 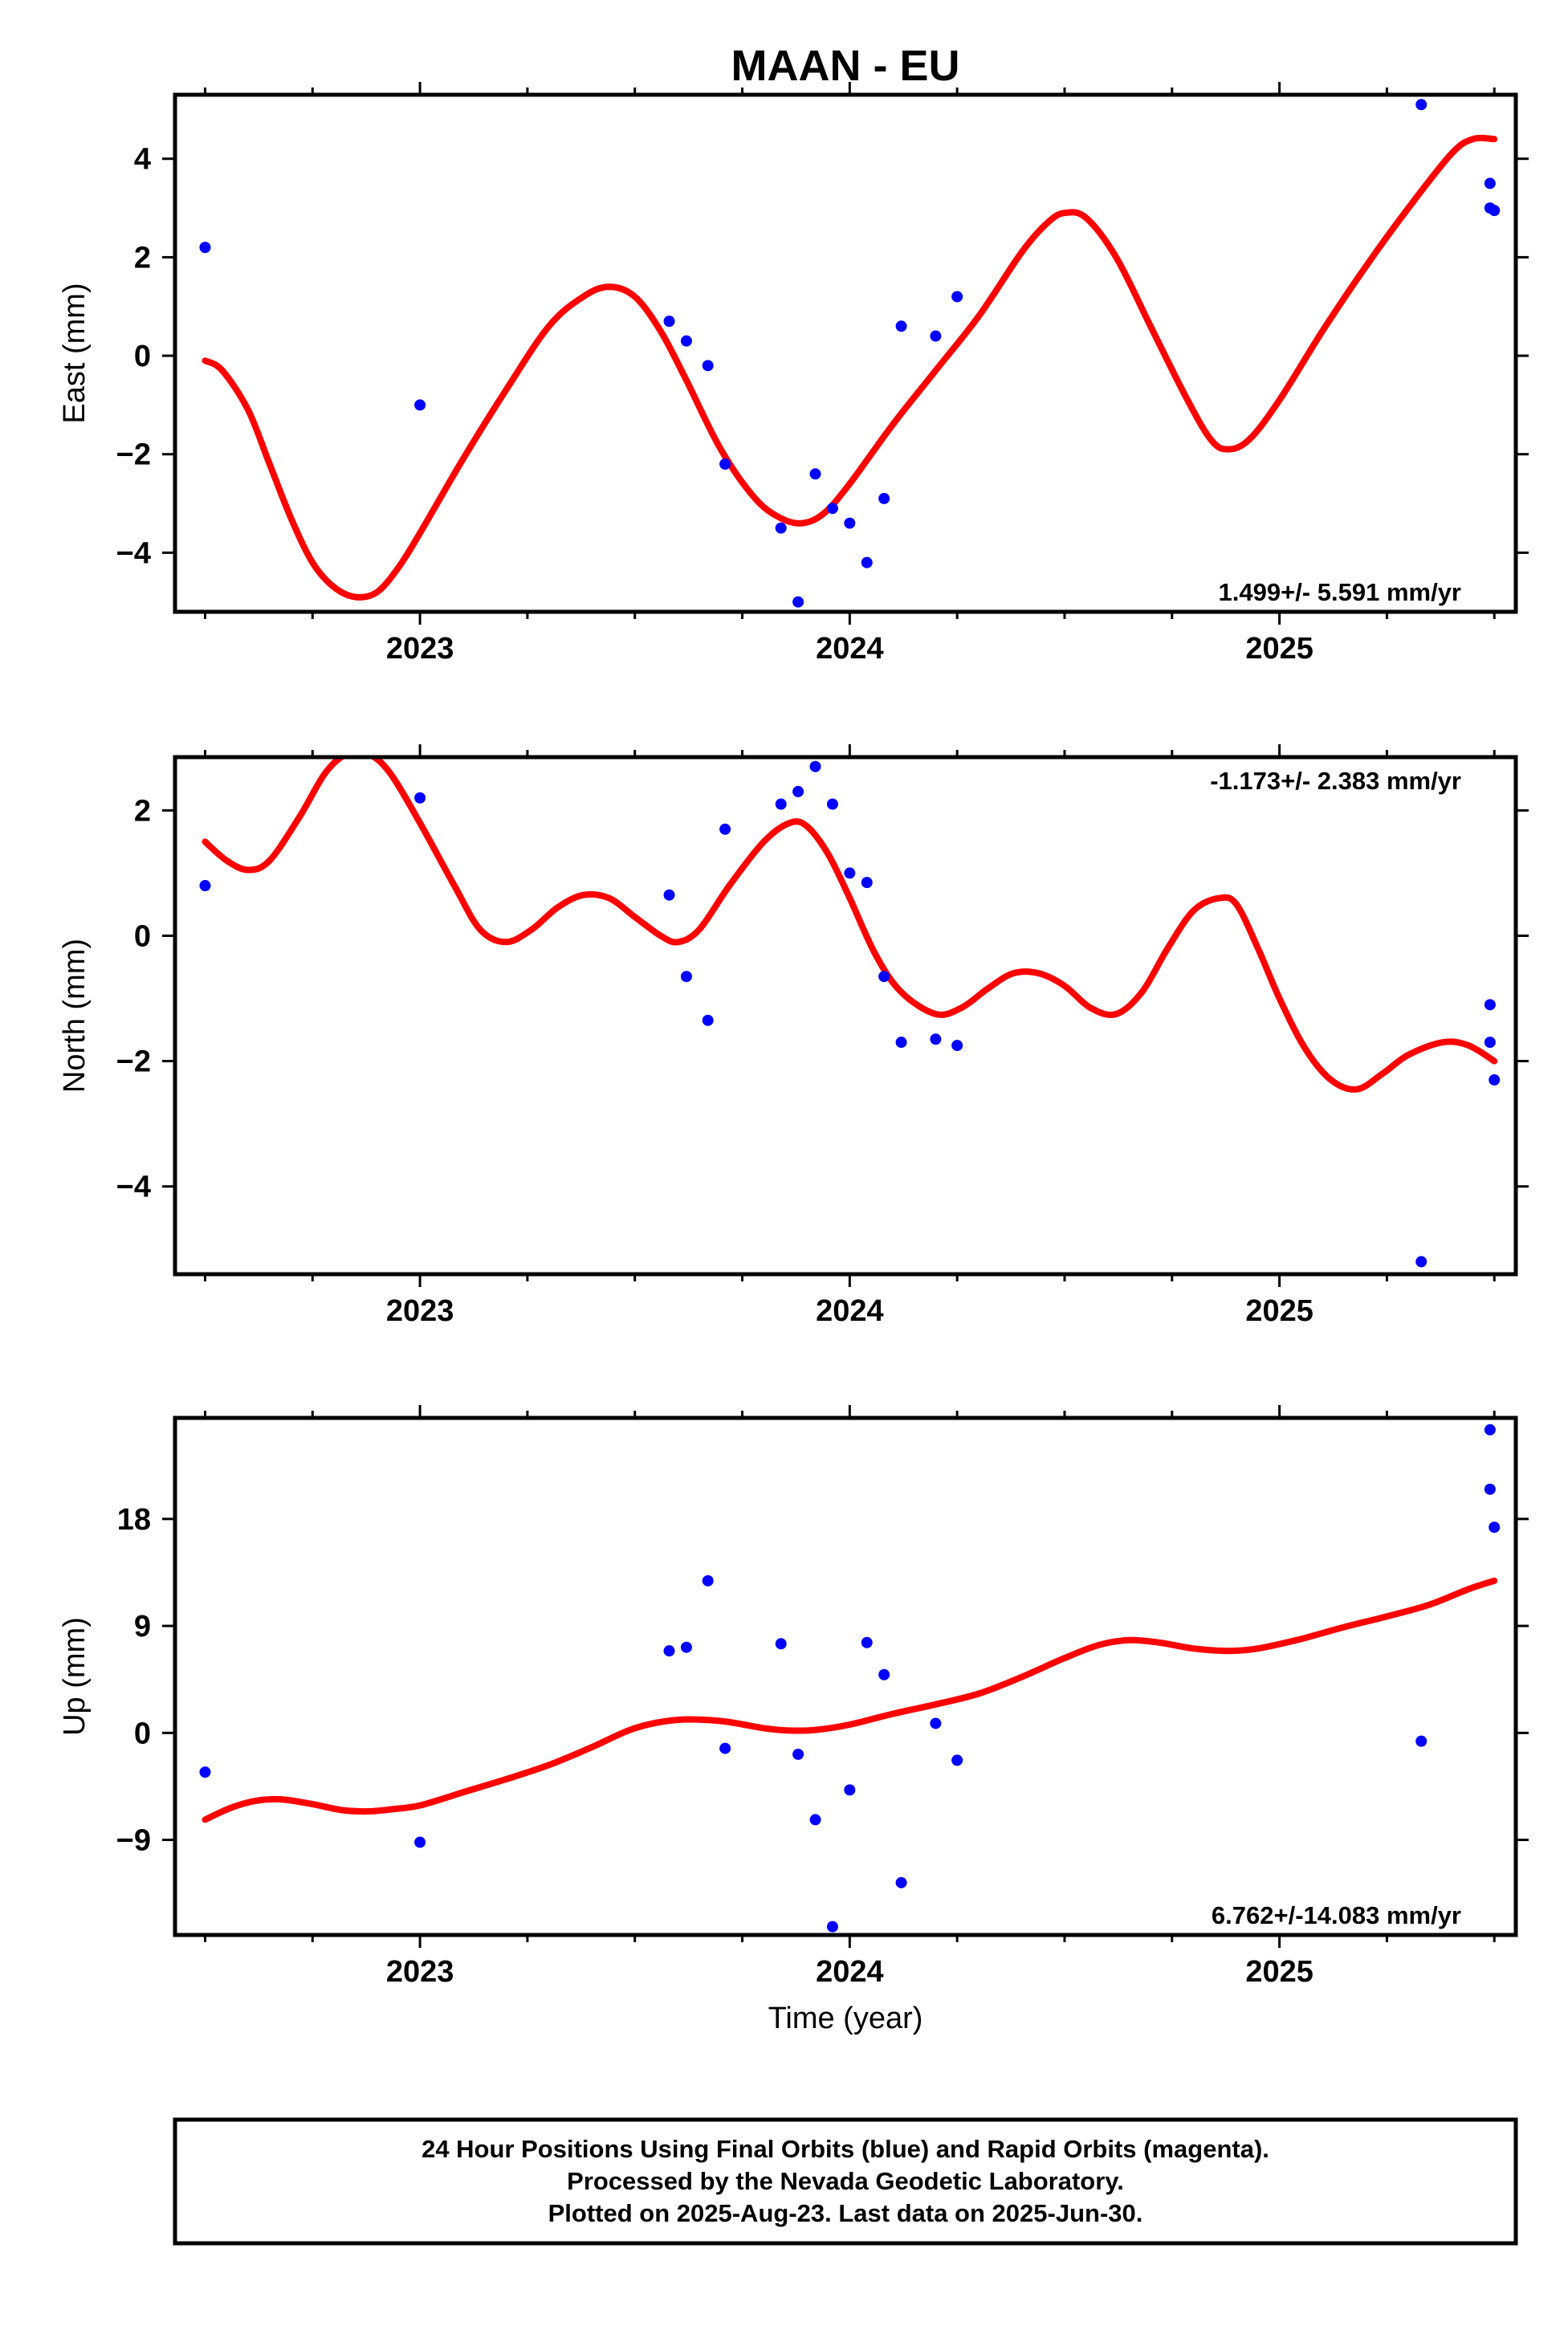 I want to click on y-tick-label: −4, so click(x=133, y=553).